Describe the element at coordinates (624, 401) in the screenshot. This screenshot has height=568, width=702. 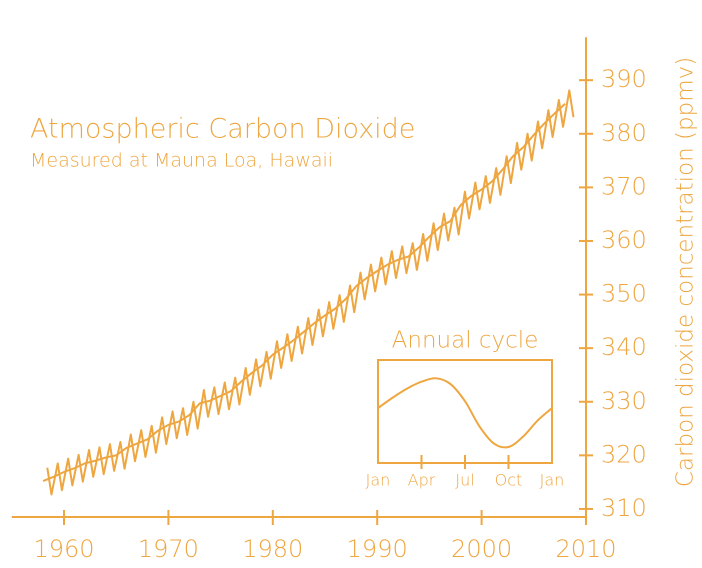
I see `y-tick-label: 330` at that location.